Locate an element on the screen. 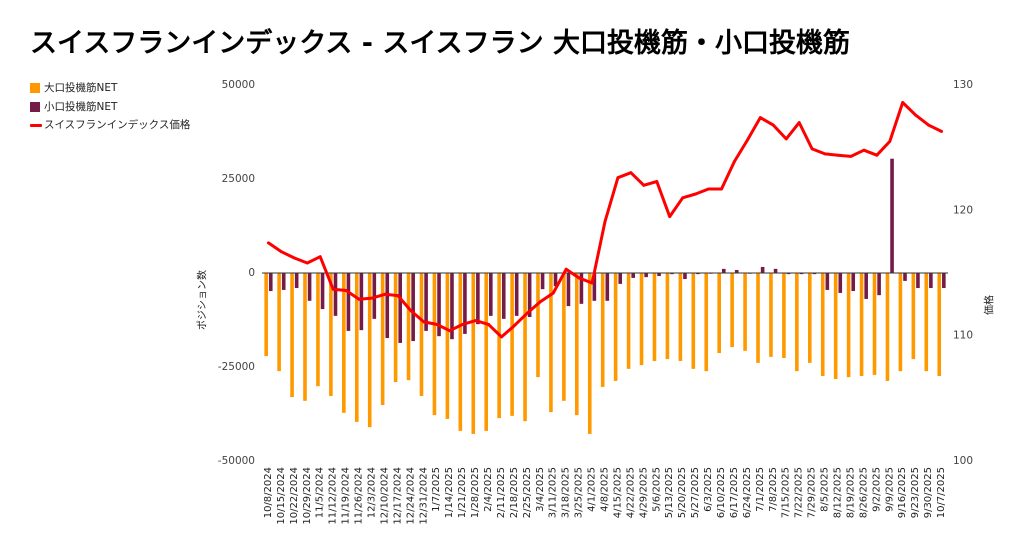  x-axis-date-label: 9/2/2025 is located at coordinates (876, 489).